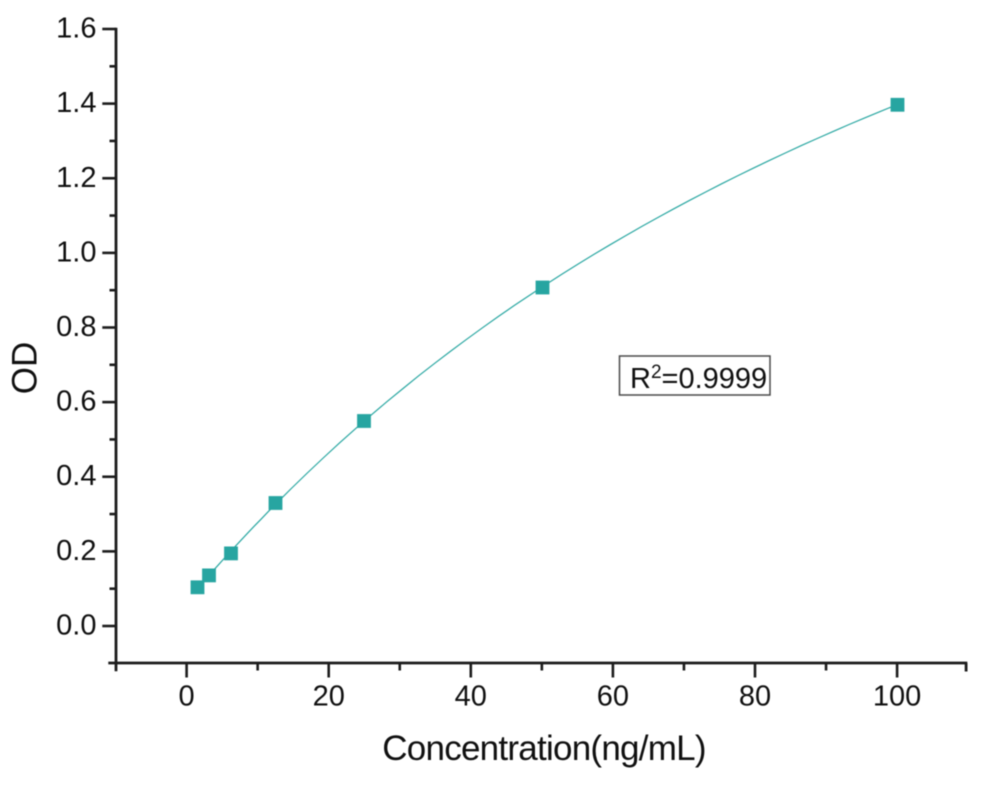 This screenshot has height=787, width=1000. What do you see at coordinates (76, 402) in the screenshot?
I see `svg-text: 0.6` at bounding box center [76, 402].